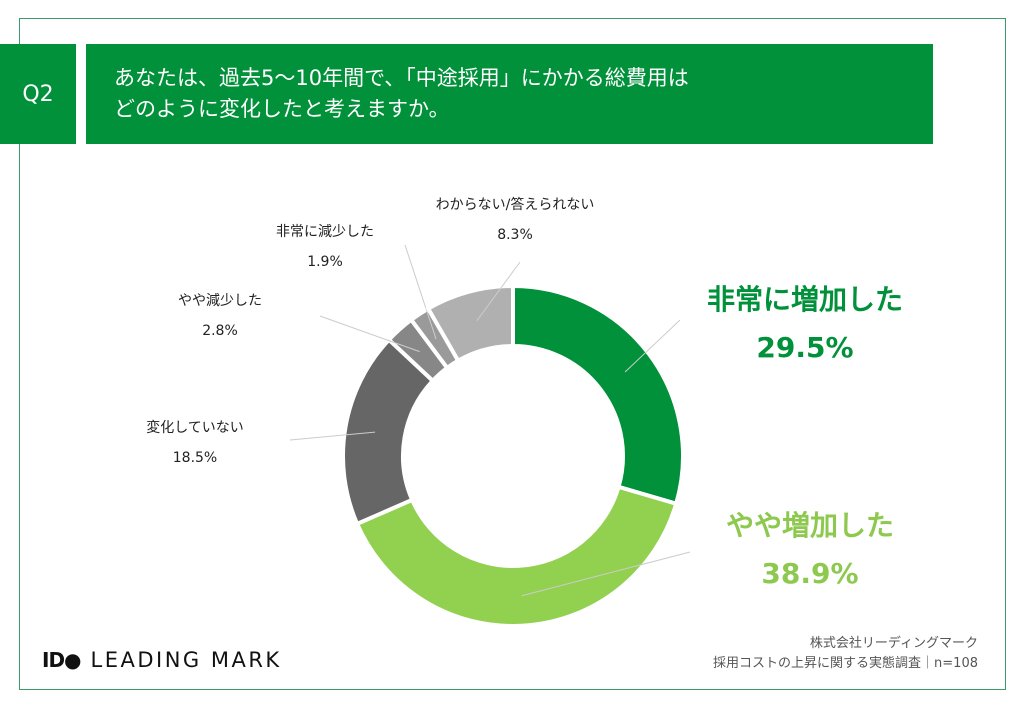 The height and width of the screenshot is (709, 1024). Describe the element at coordinates (810, 573) in the screenshot. I see `value-label: 38.9%` at that location.